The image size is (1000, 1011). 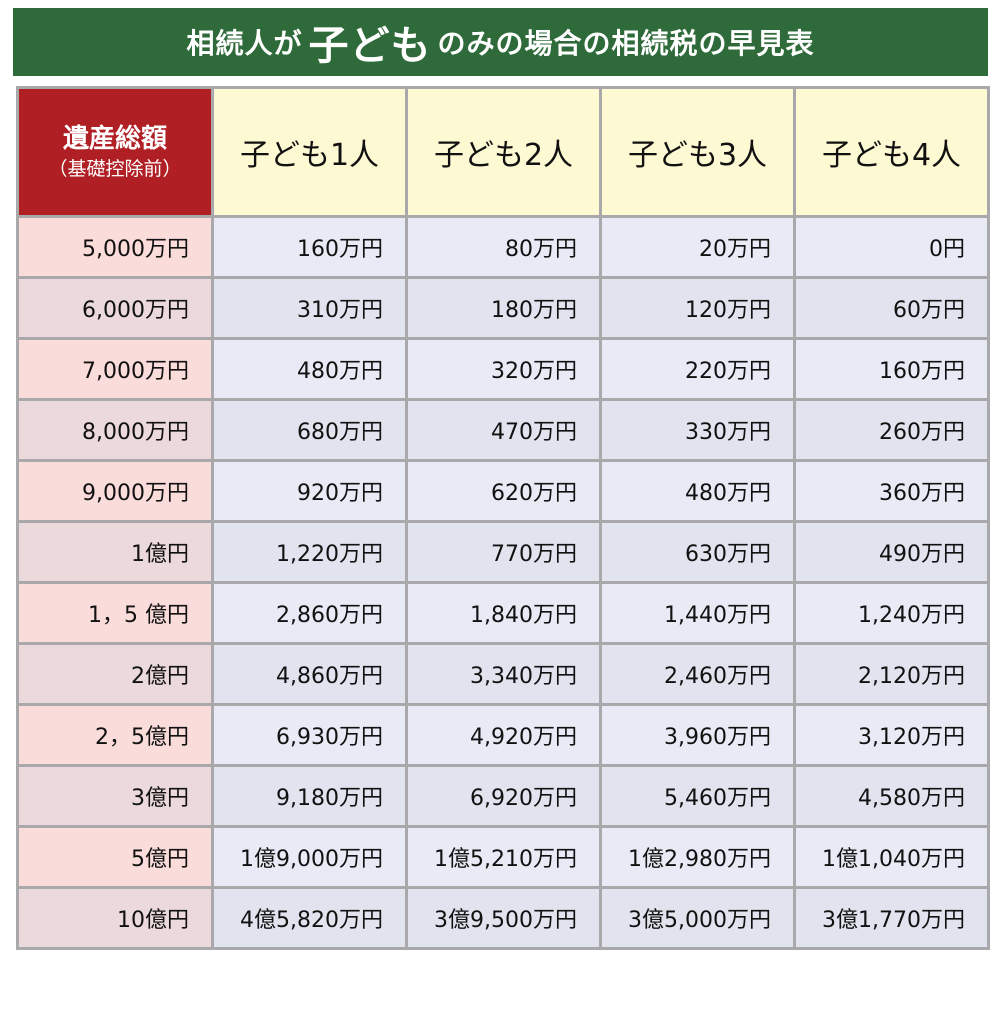 I want to click on header-row: 遺産総額 （基礎控除前） 子ども1人 子ども2人 子ども3人 子ども4人, so click(x=503, y=152).